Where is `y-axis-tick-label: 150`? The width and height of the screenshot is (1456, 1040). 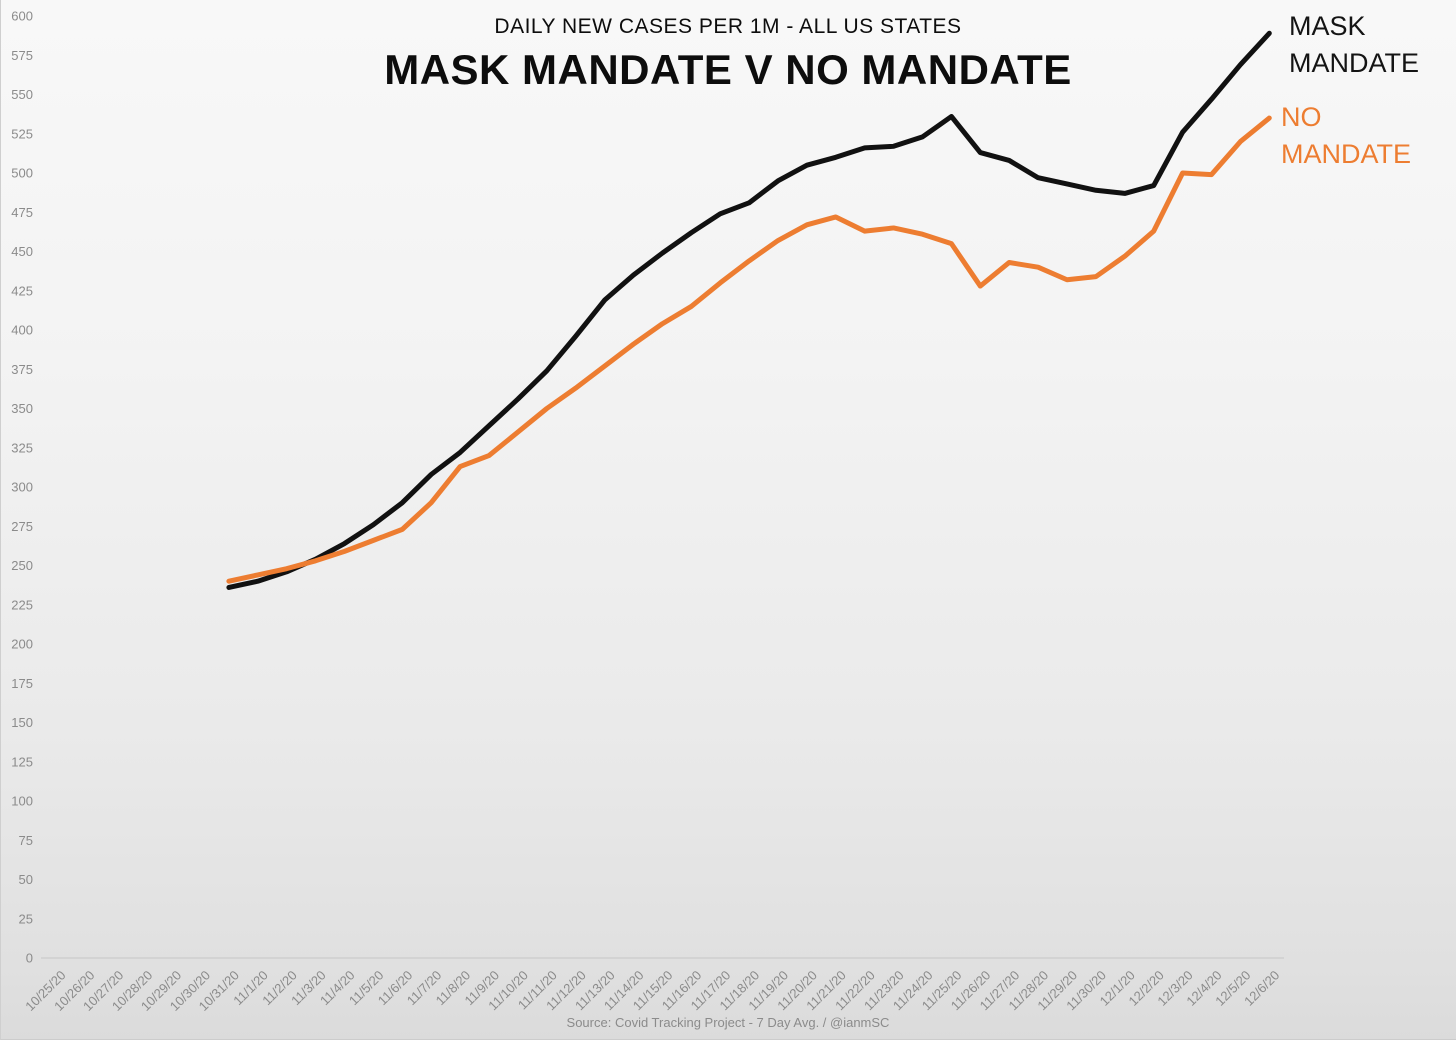 y-axis-tick-label: 150 is located at coordinates (22, 722).